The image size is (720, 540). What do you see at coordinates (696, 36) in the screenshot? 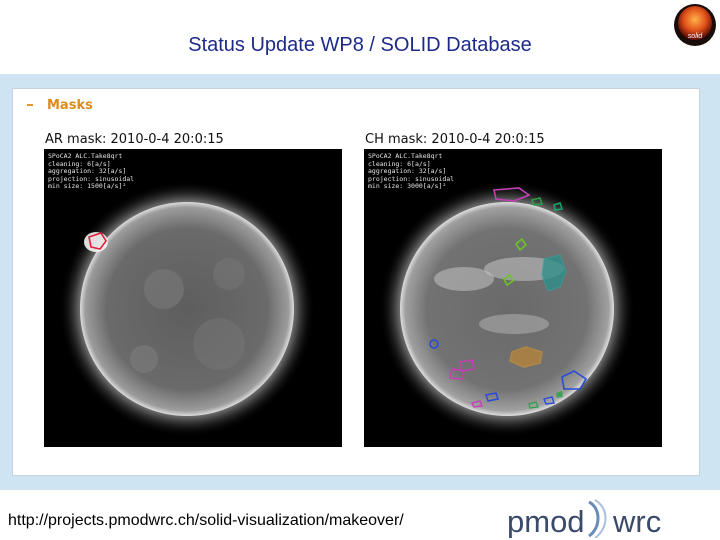
I see `solid-logo-text: solid` at bounding box center [696, 36].